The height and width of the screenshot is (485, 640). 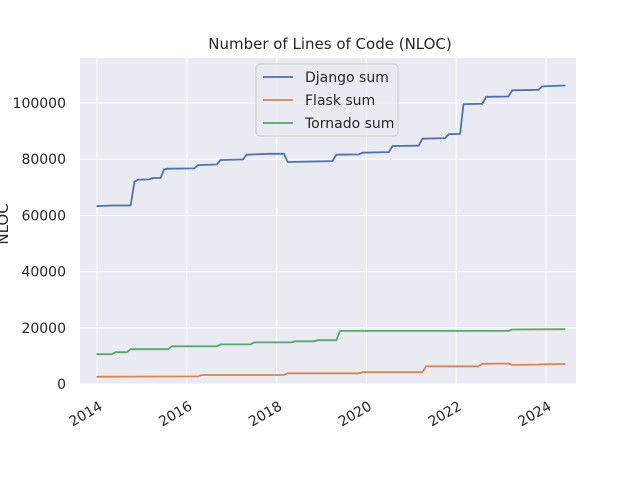 What do you see at coordinates (347, 78) in the screenshot?
I see `legend-label-django-sum: Django sum` at bounding box center [347, 78].